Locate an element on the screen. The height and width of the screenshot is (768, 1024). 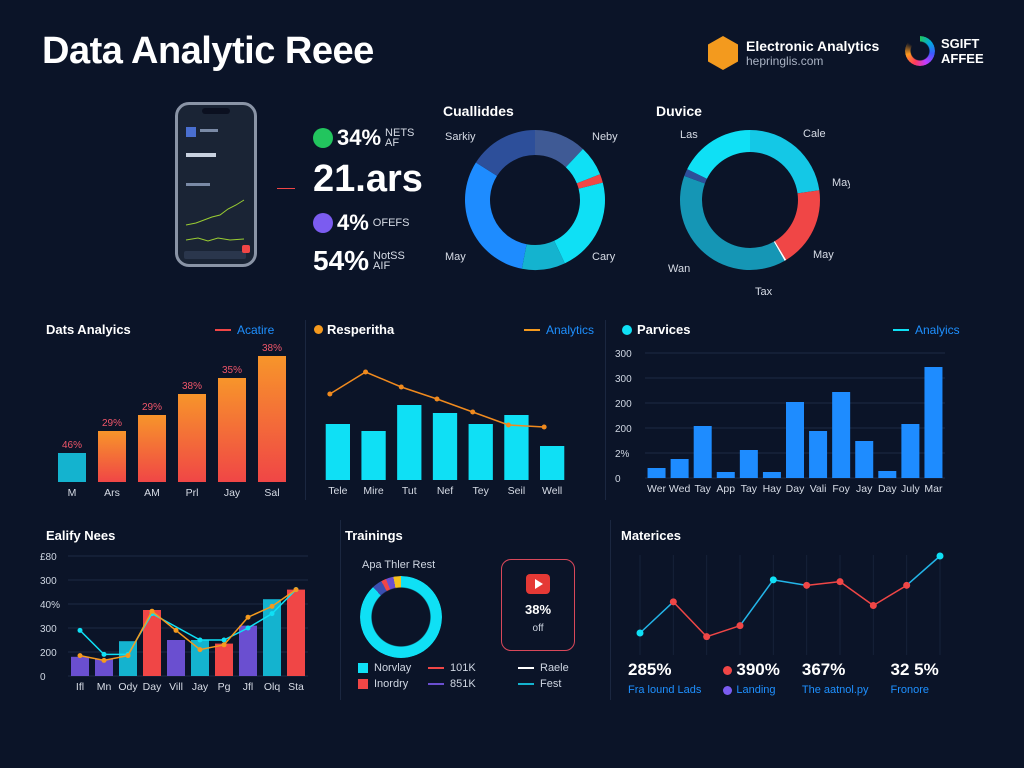
legend-label: Acatire is located at coordinates (256, 330).